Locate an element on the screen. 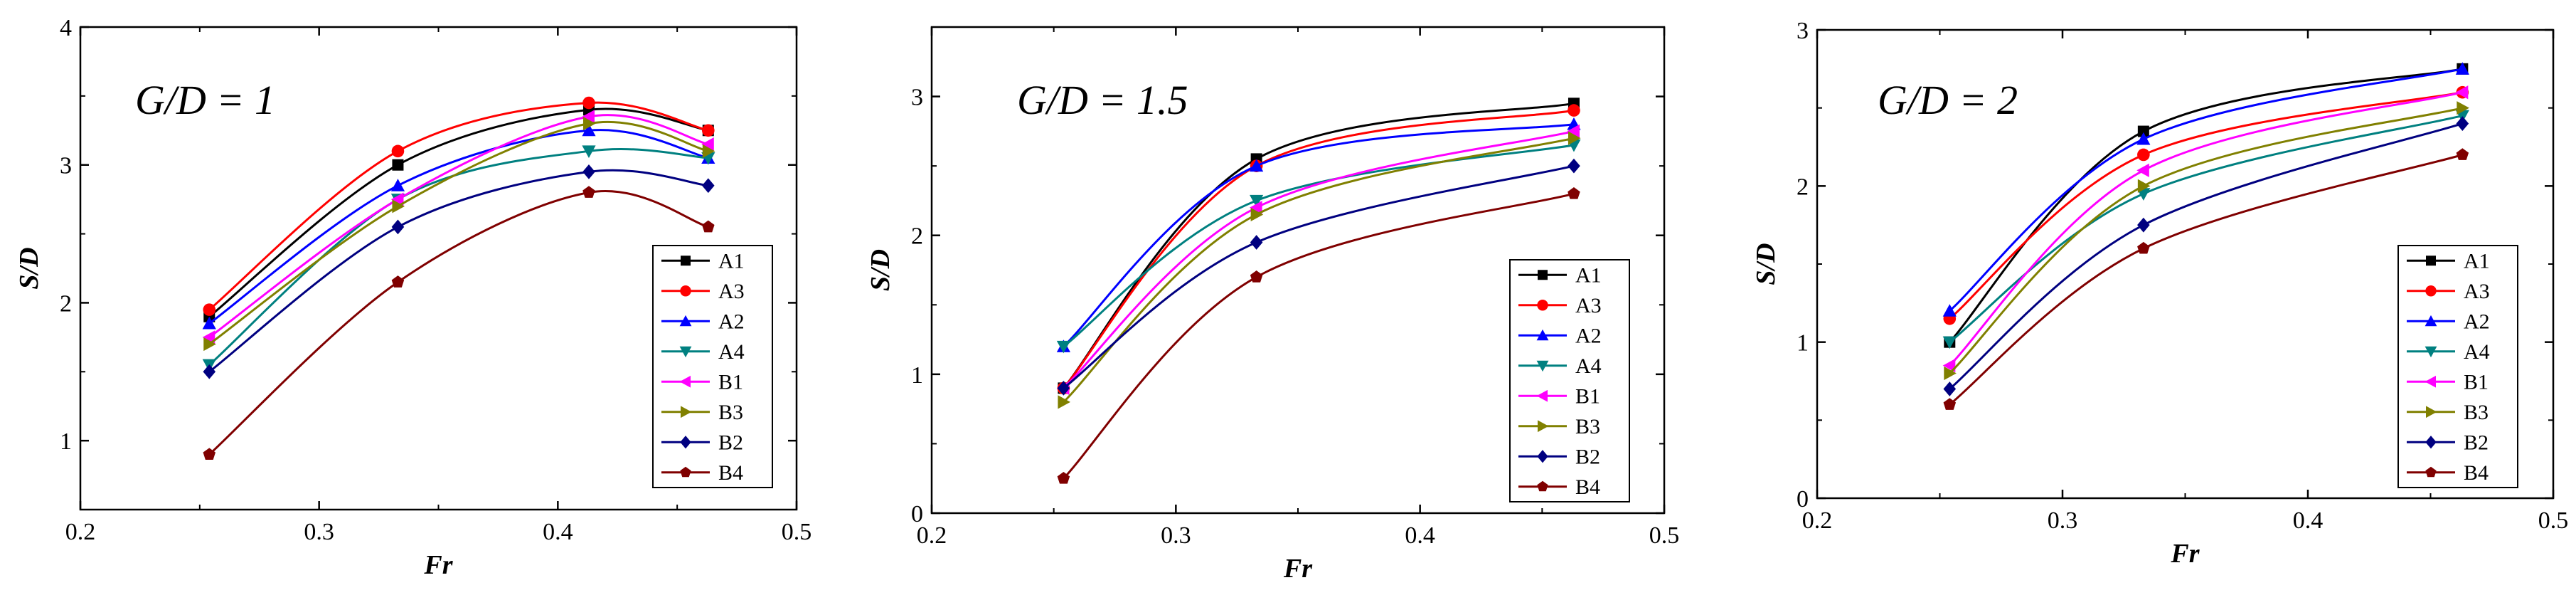  y-tick-label: 4 is located at coordinates (66, 28).